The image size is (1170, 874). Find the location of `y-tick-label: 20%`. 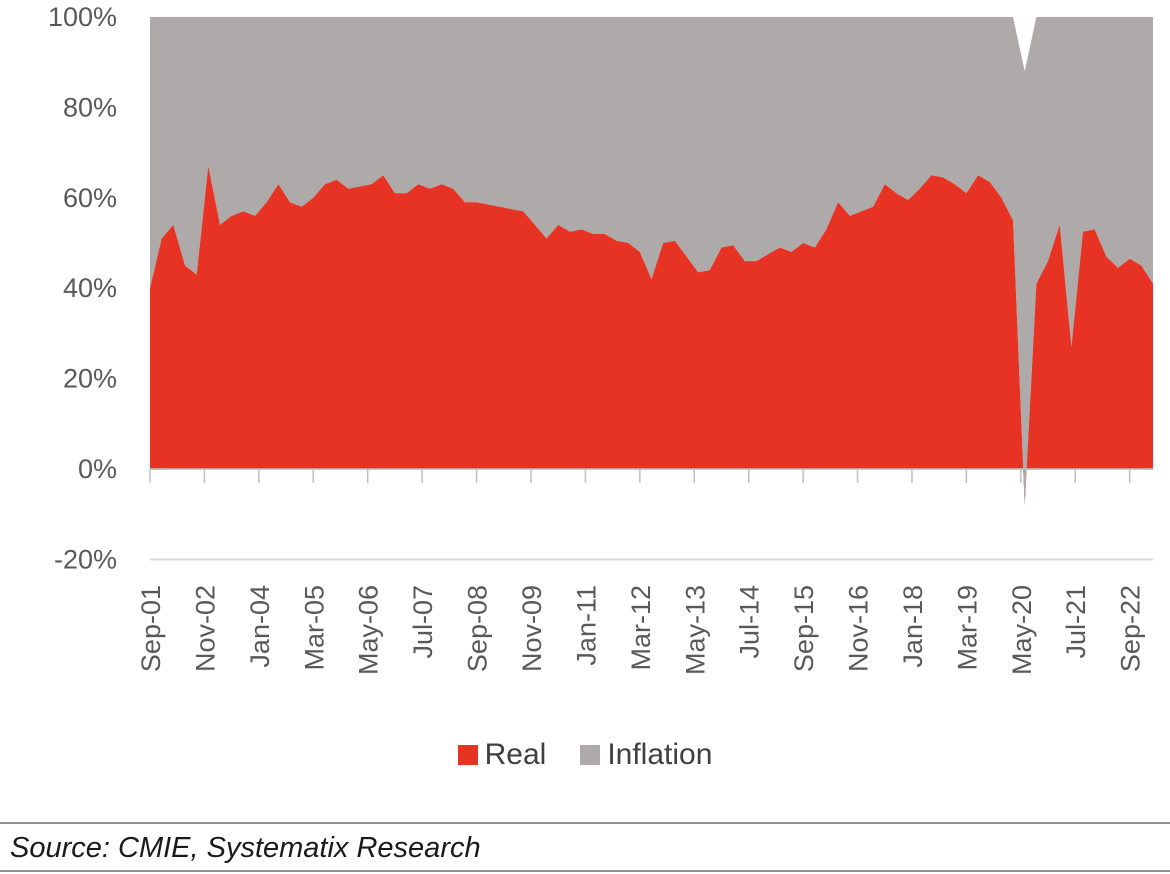

y-tick-label: 20% is located at coordinates (90, 379).